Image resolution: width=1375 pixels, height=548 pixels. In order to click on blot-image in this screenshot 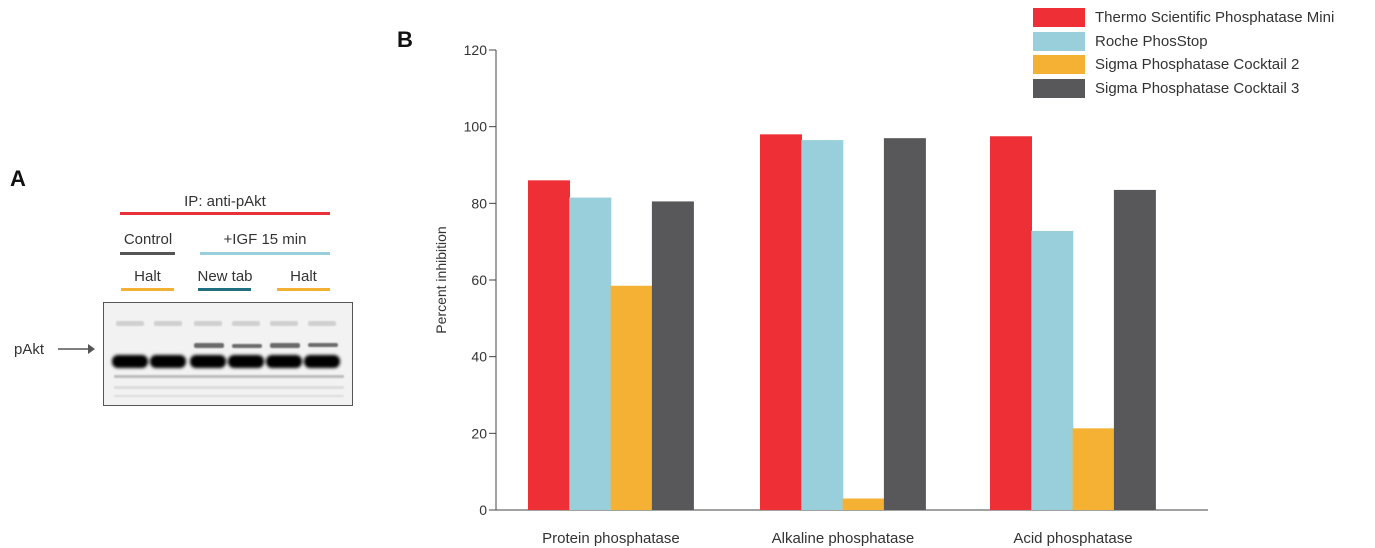, I will do `click(228, 354)`.